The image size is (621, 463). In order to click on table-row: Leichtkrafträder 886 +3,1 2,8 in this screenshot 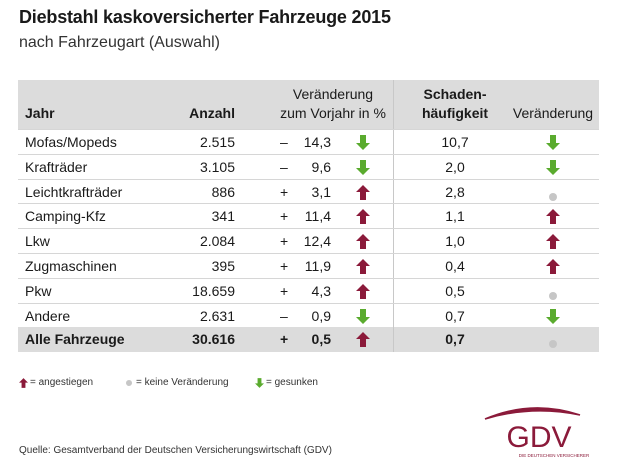, I will do `click(308, 191)`.